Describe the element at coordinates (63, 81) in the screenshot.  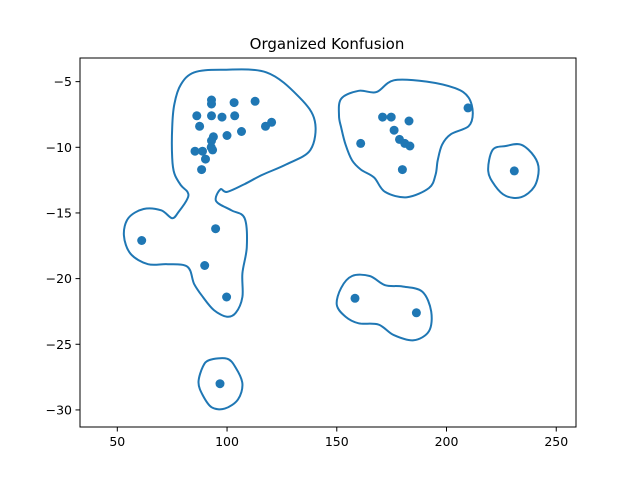
I see `y-tick-label: −5` at that location.